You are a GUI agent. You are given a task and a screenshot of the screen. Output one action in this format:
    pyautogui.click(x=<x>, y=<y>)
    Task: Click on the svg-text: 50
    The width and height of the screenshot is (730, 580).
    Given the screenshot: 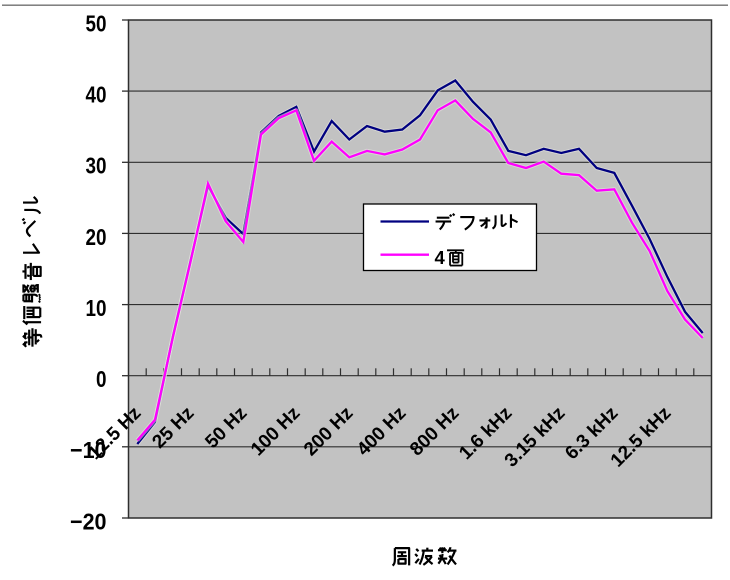 What is the action you would take?
    pyautogui.click(x=96, y=23)
    